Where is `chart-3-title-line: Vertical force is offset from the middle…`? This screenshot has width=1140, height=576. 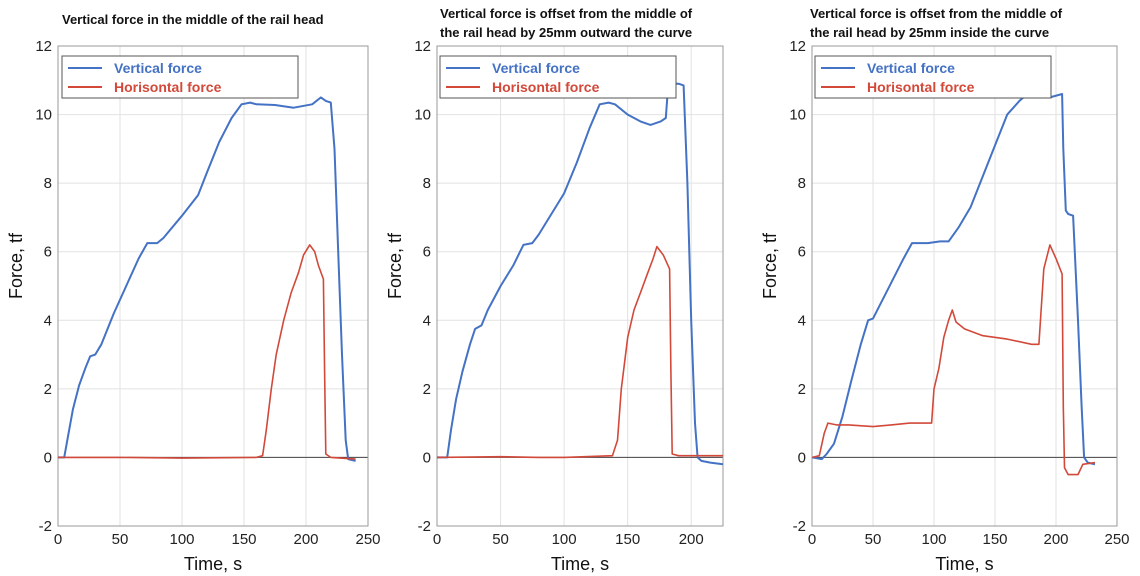
chart-3-title-line: Vertical force is offset from the middle… is located at coordinates (936, 13).